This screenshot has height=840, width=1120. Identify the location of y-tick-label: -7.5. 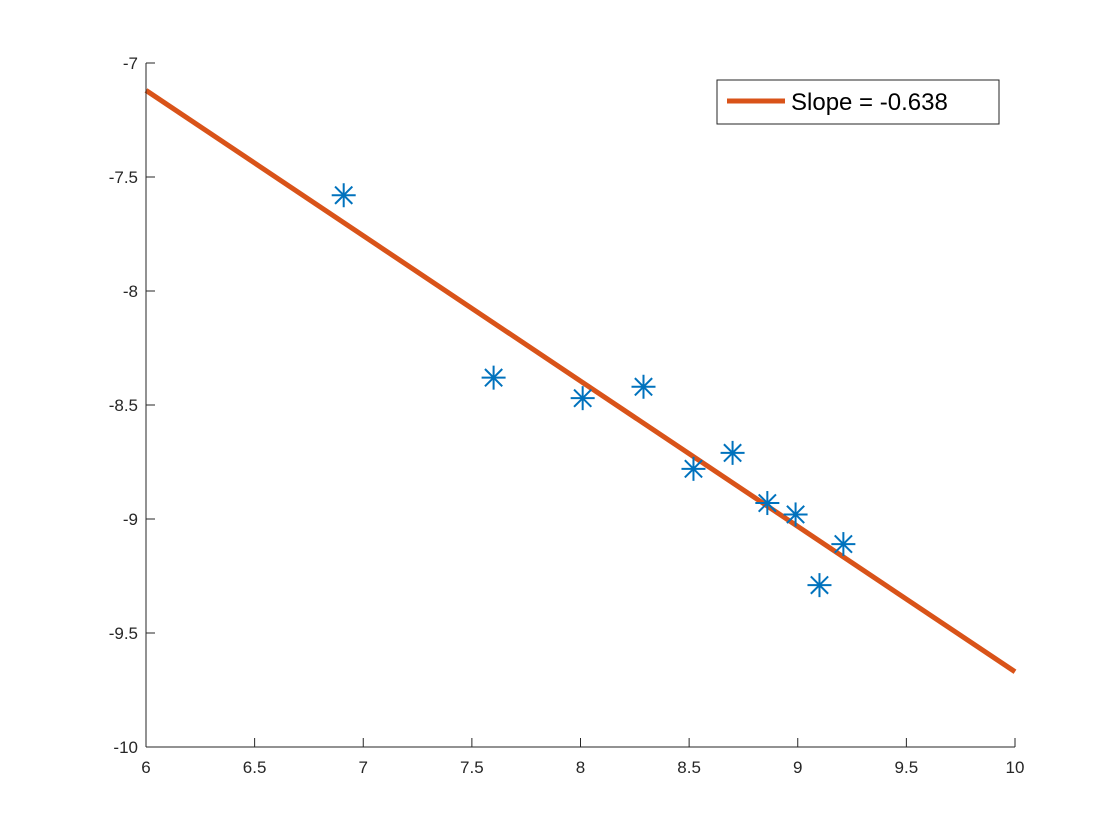
(123, 177).